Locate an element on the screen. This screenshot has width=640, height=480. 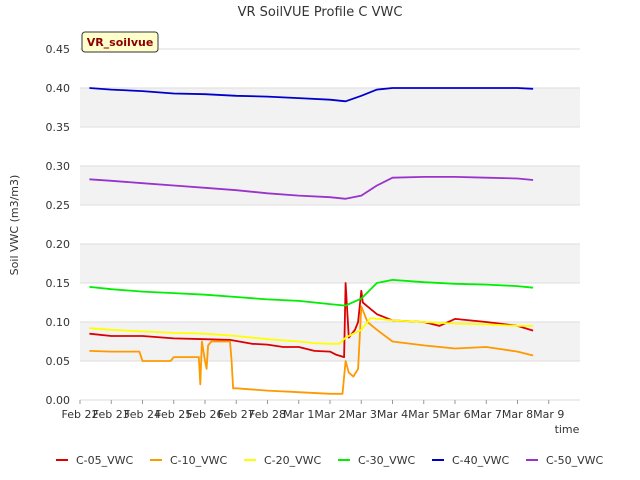
x-tick-label: Mar 8 is located at coordinates (517, 414).